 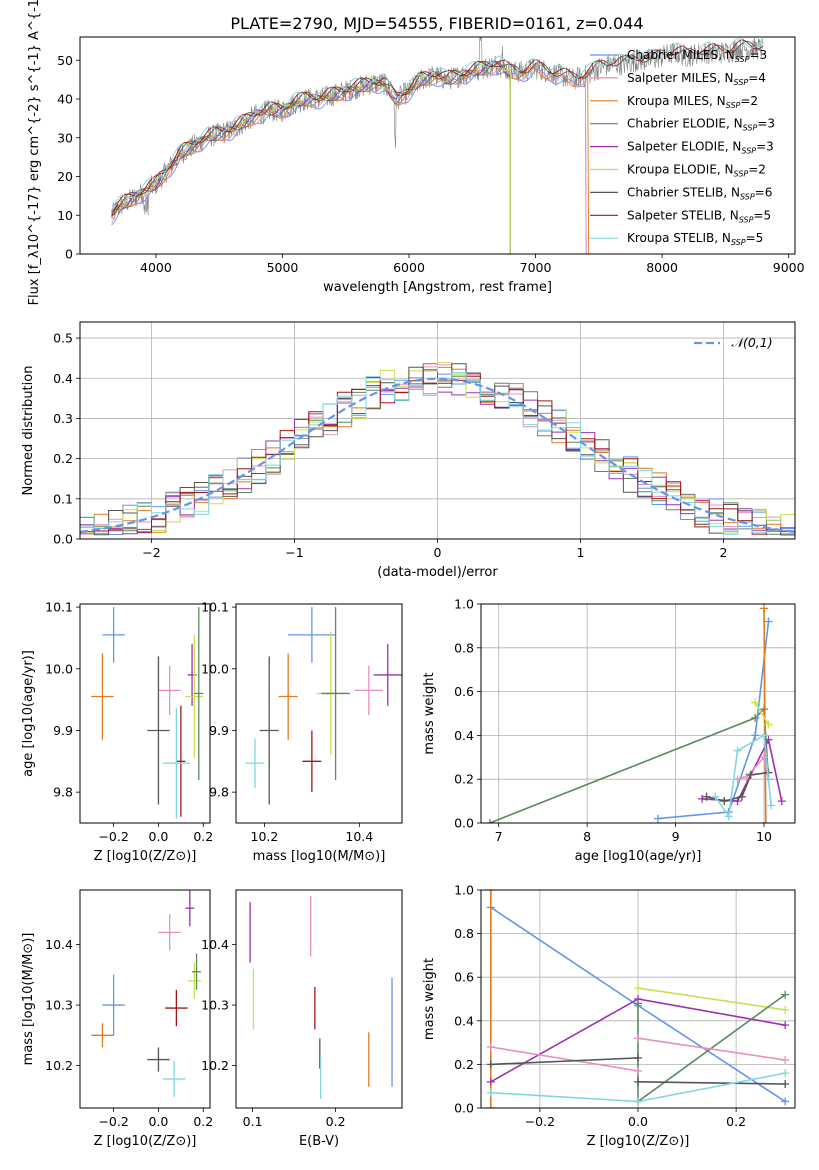 What do you see at coordinates (65, 60) in the screenshot?
I see `spectrum-ytick-label: 50` at bounding box center [65, 60].